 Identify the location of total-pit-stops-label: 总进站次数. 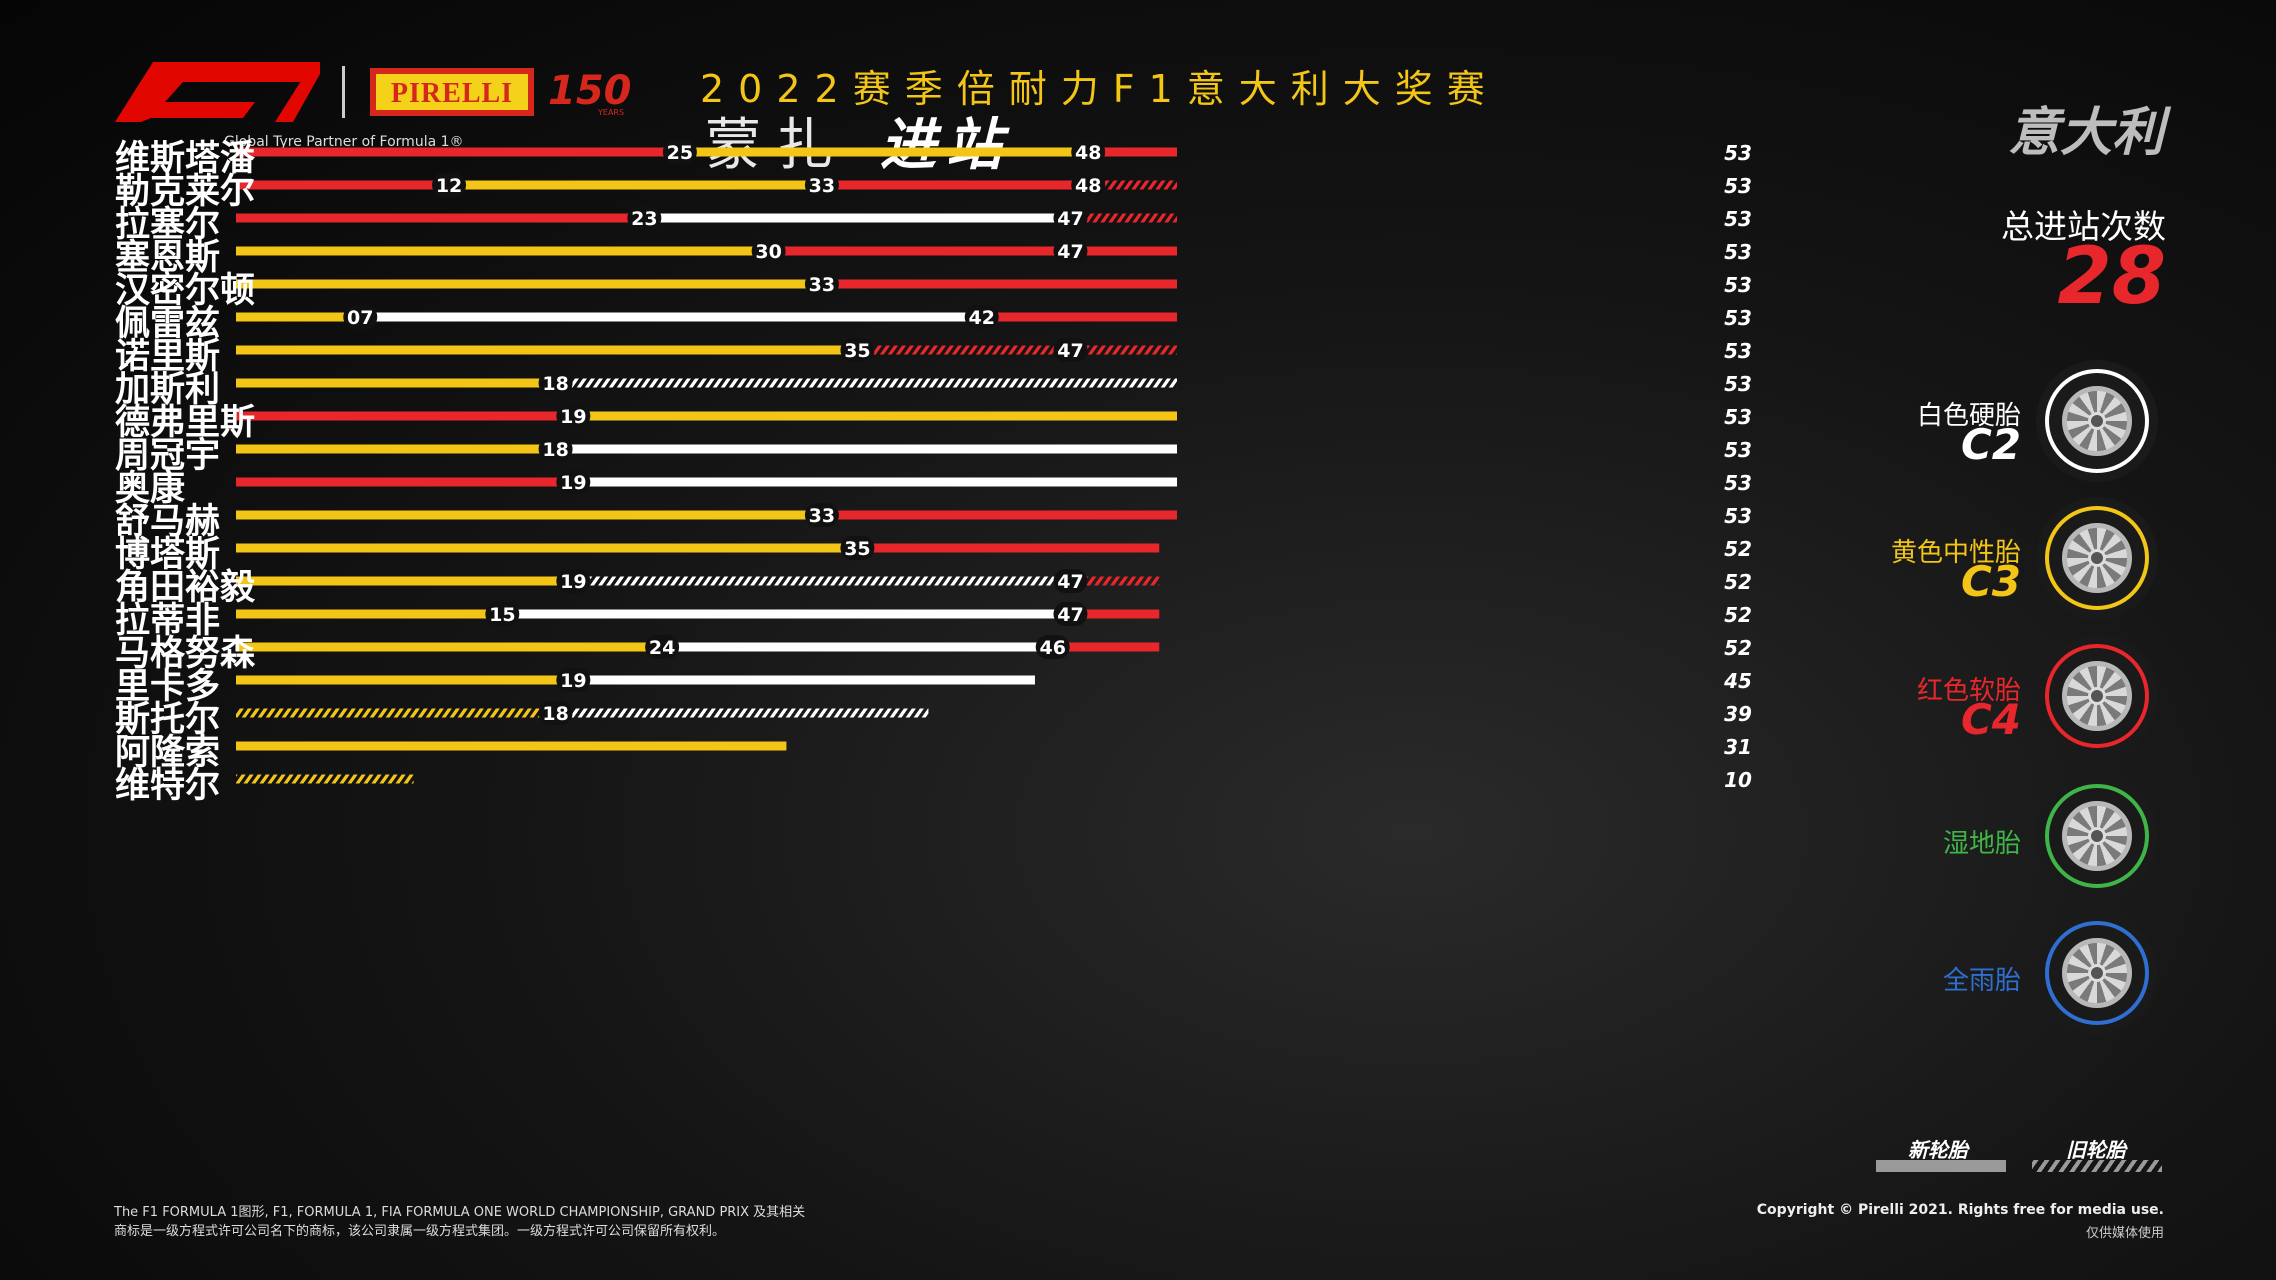
(2083, 226).